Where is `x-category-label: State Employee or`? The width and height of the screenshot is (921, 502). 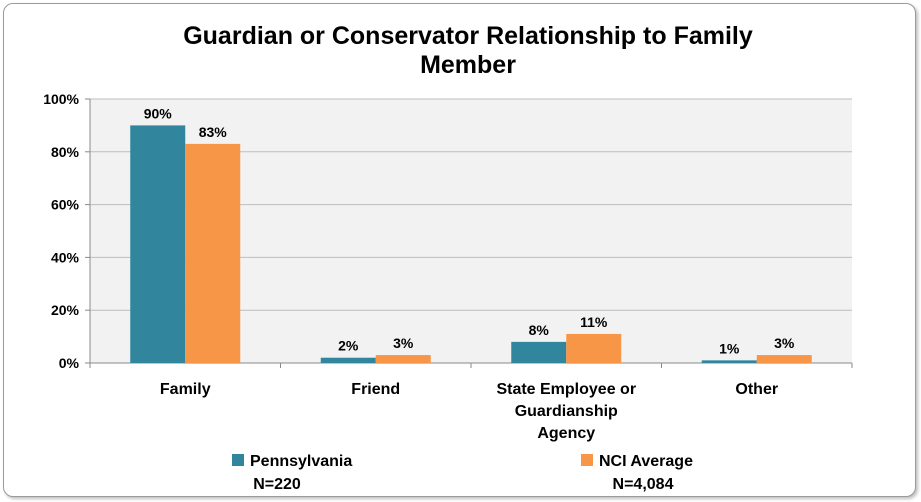 x-category-label: State Employee or is located at coordinates (566, 389).